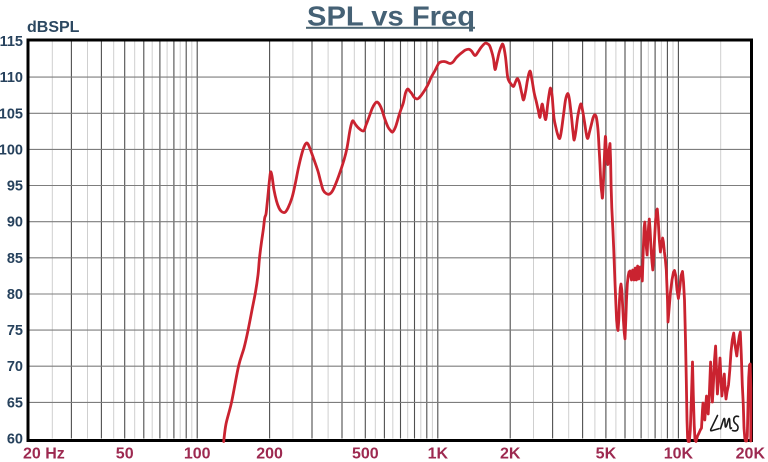 The height and width of the screenshot is (462, 768). I want to click on svg-text: 20K, so click(751, 454).